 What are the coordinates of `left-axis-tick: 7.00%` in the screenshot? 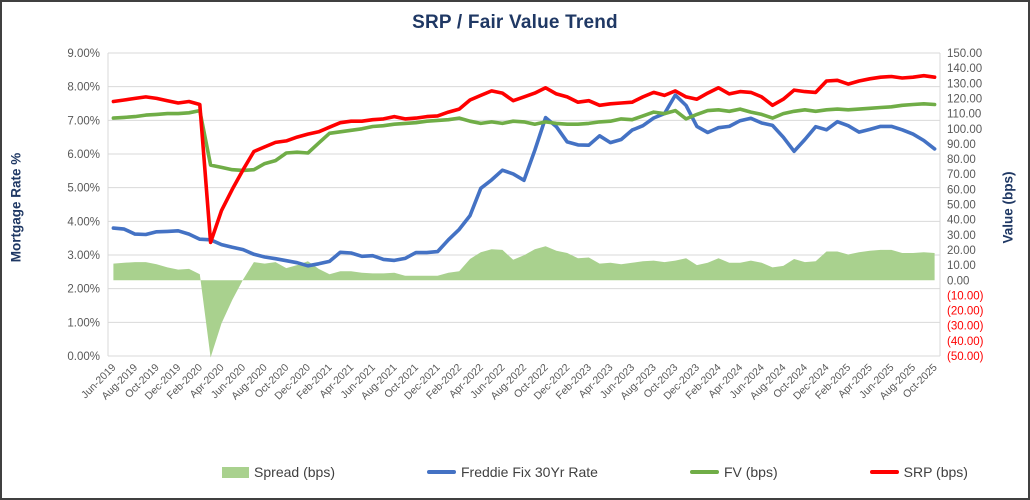 It's located at (83, 121).